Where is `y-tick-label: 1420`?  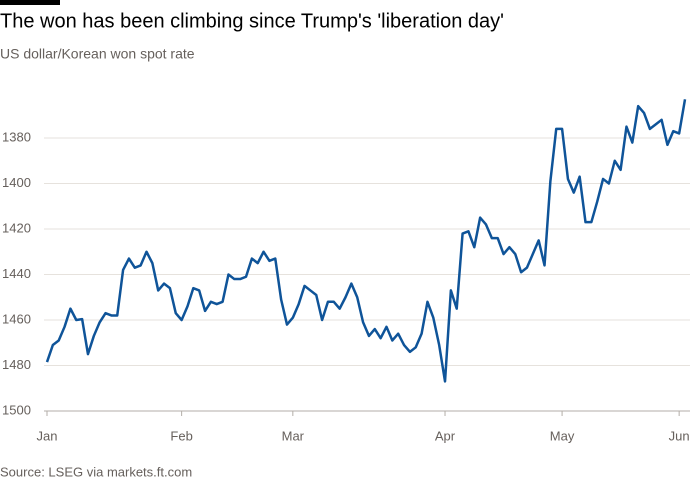
y-tick-label: 1420 is located at coordinates (16, 227).